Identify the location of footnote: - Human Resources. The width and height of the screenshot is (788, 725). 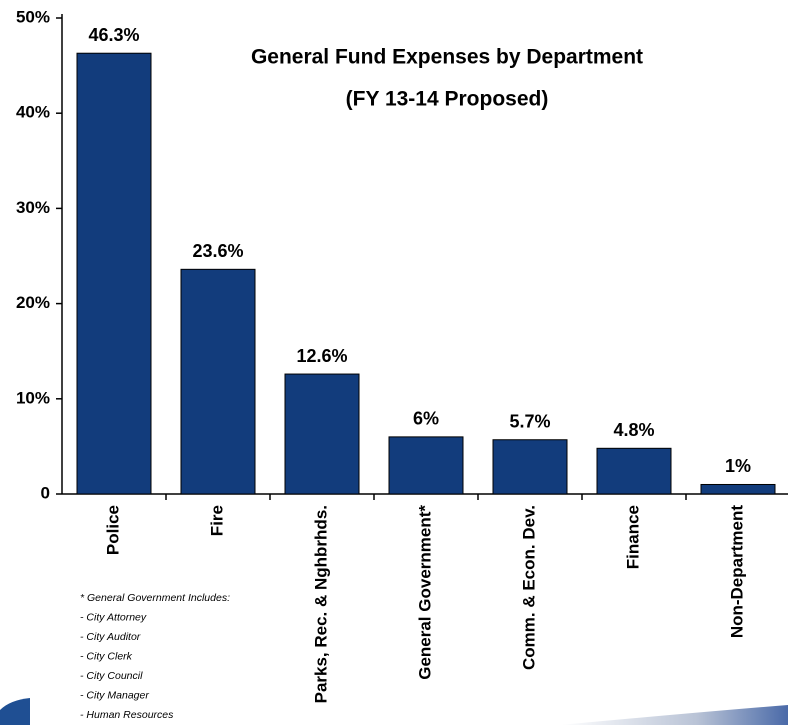
(127, 715).